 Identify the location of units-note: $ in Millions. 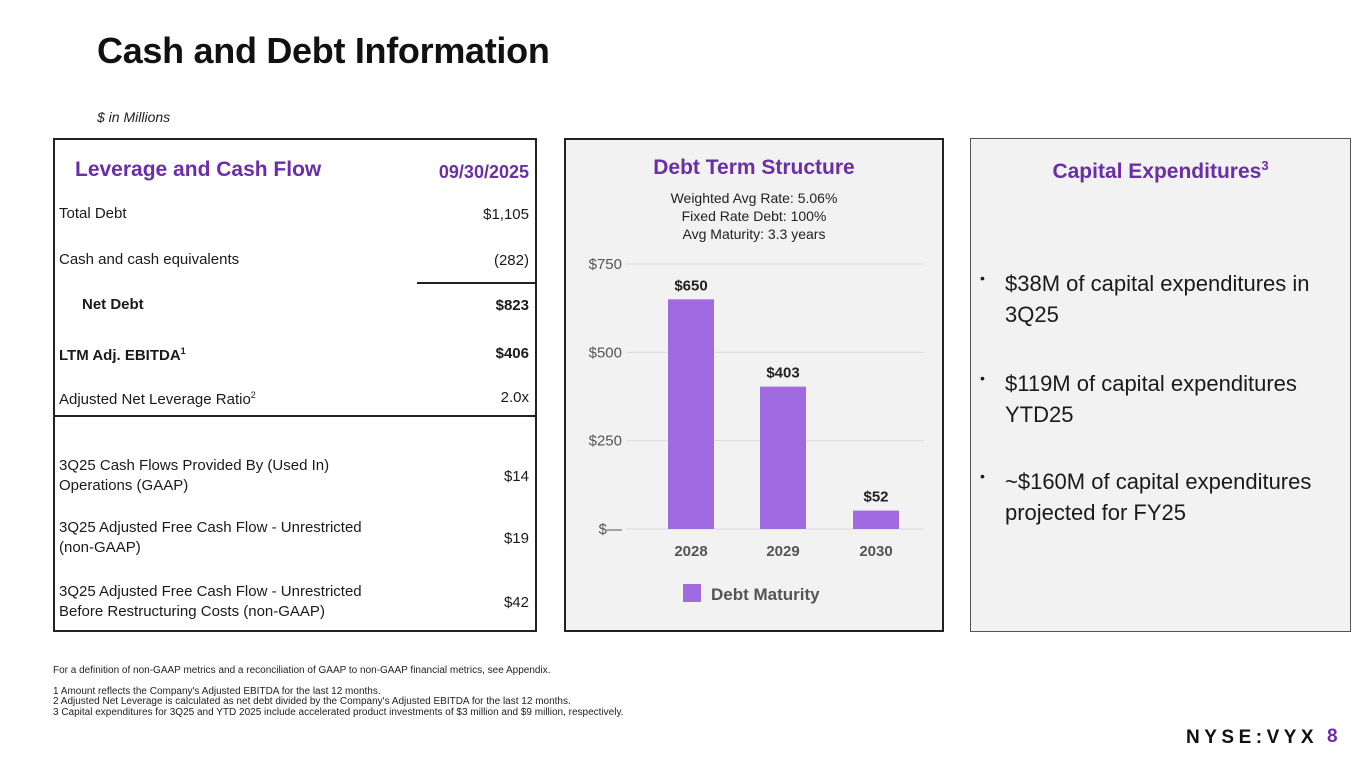
(134, 117).